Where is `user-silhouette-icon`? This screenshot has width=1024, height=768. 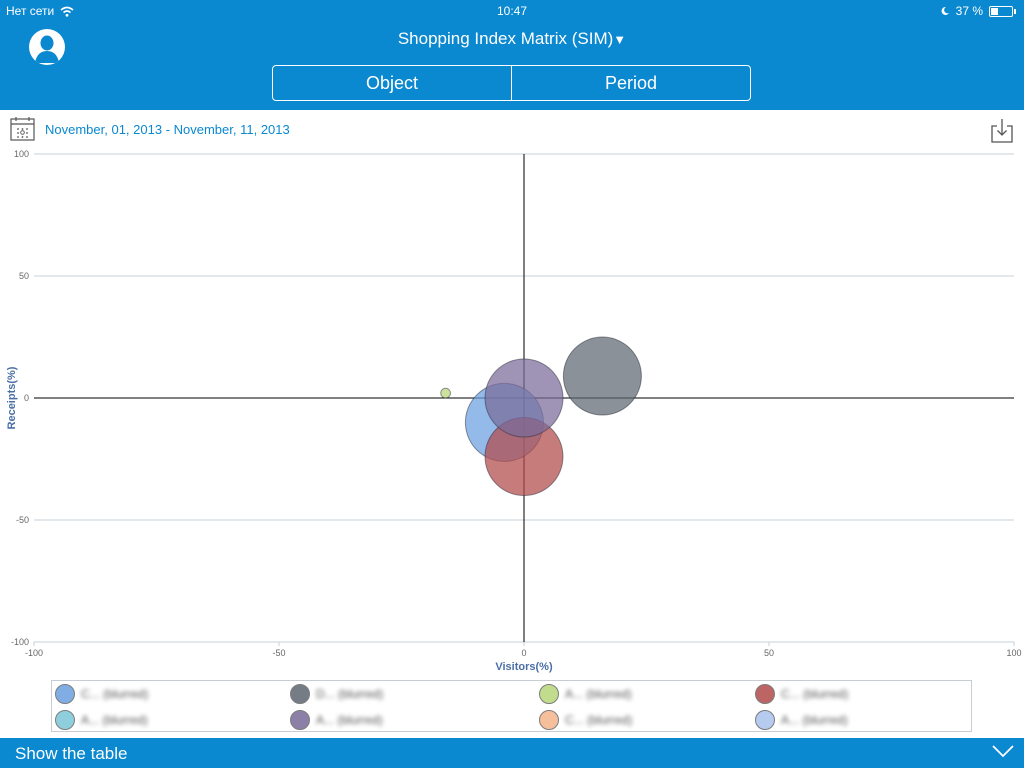 user-silhouette-icon is located at coordinates (47, 49).